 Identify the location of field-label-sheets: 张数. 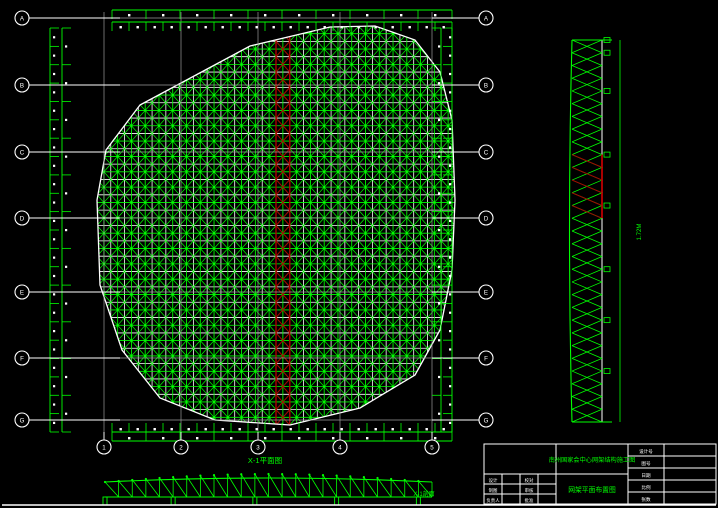
(646, 499).